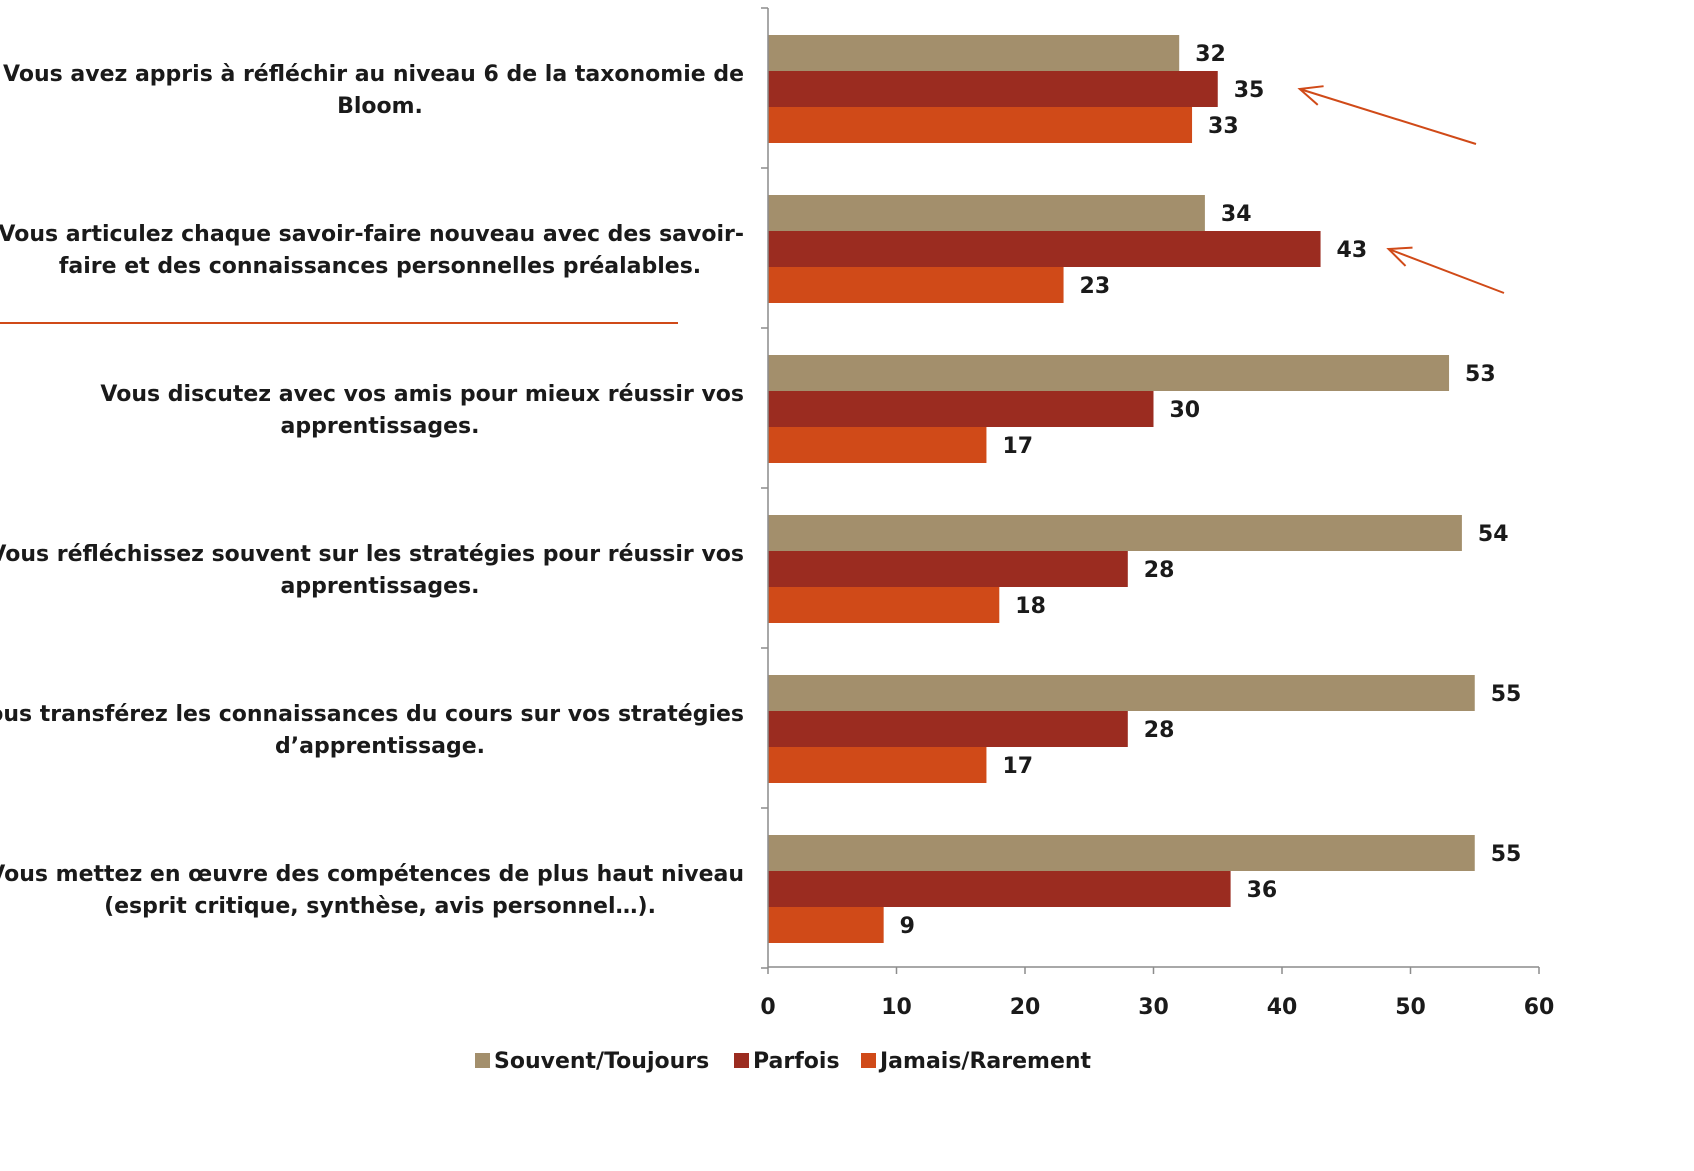  Describe the element at coordinates (1044, 249) in the screenshot. I see `bar-2-parfois` at that location.